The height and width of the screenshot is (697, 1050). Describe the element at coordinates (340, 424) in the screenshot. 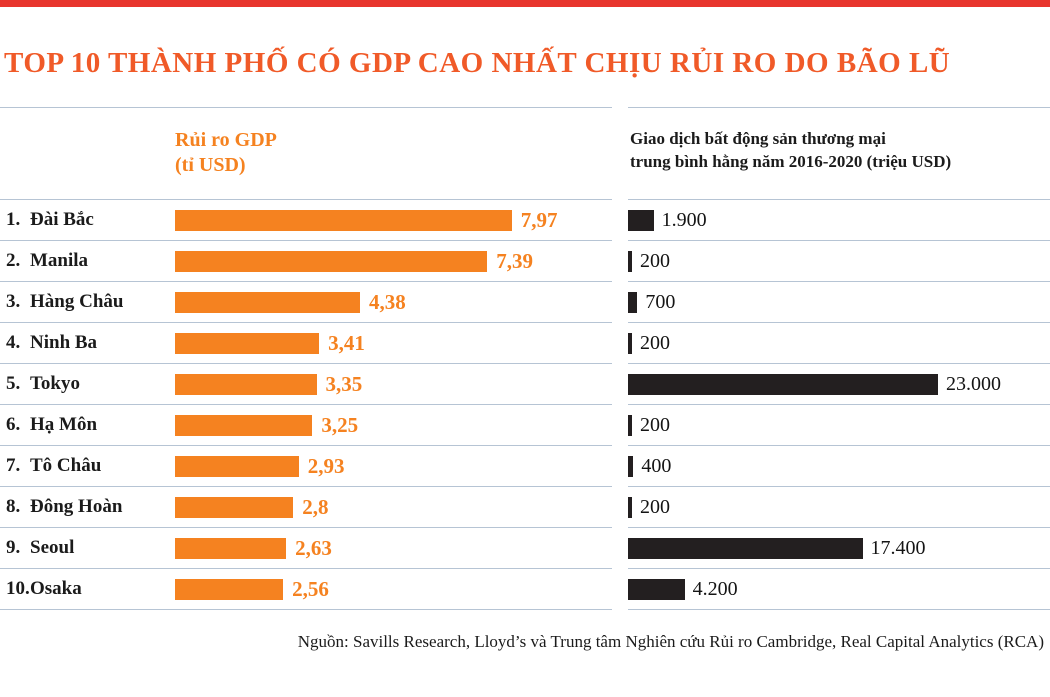

I see `gdp-value-label: 3,25` at that location.